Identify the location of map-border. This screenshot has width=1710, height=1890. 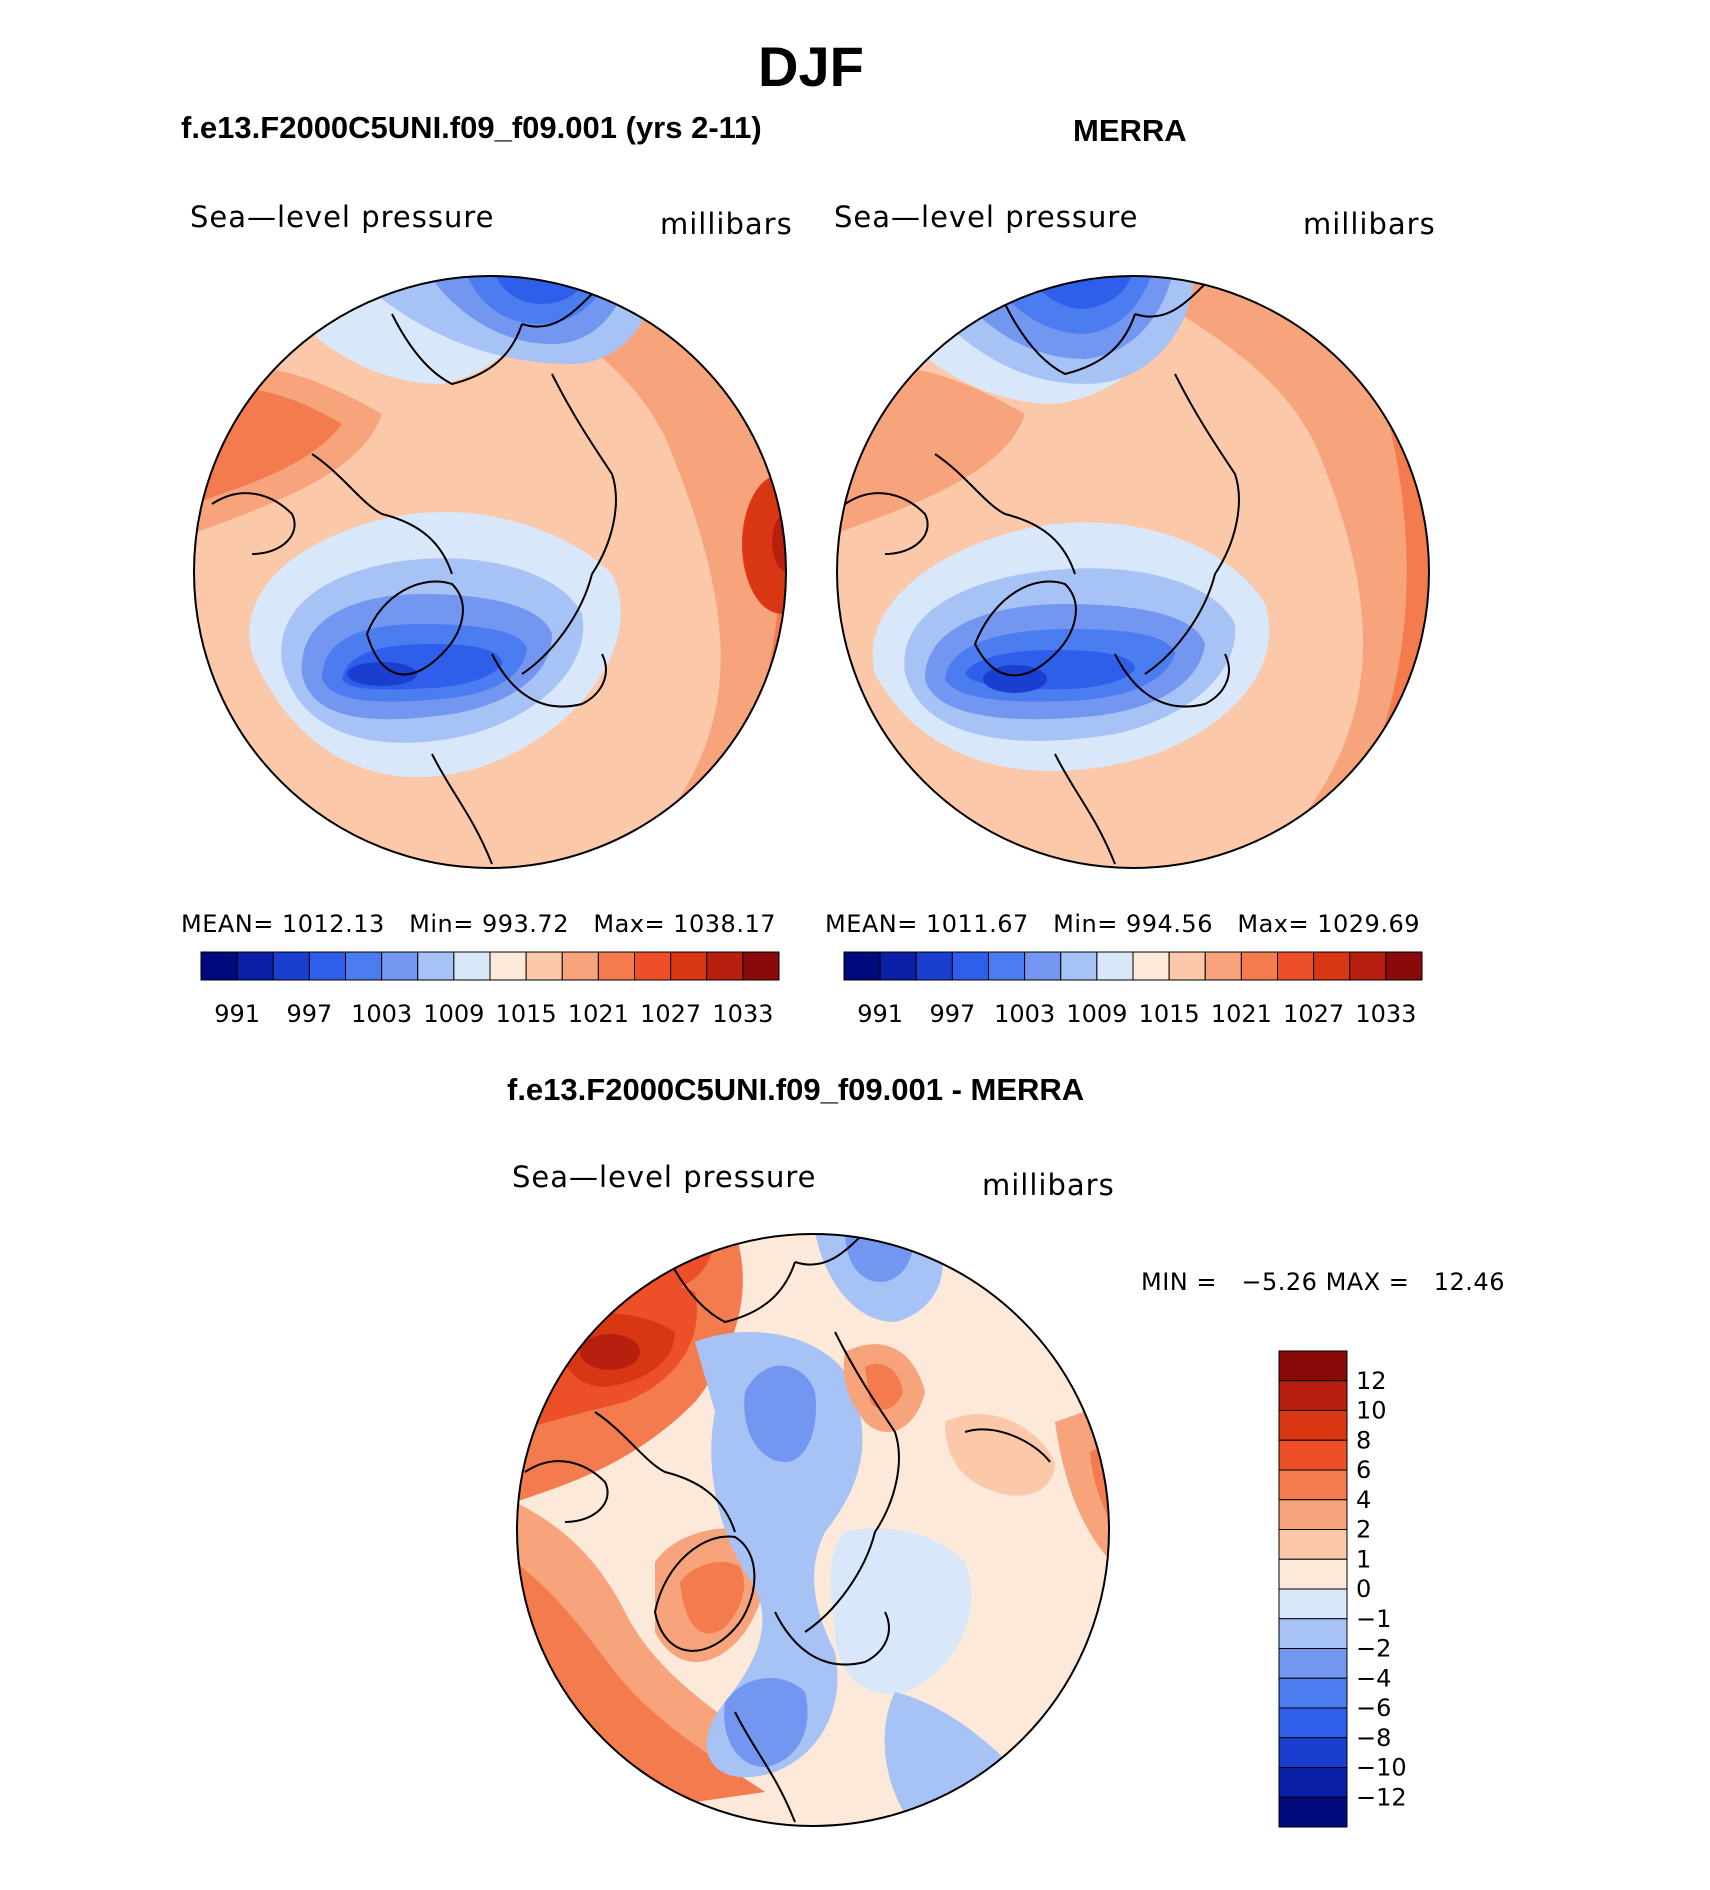
(490, 572).